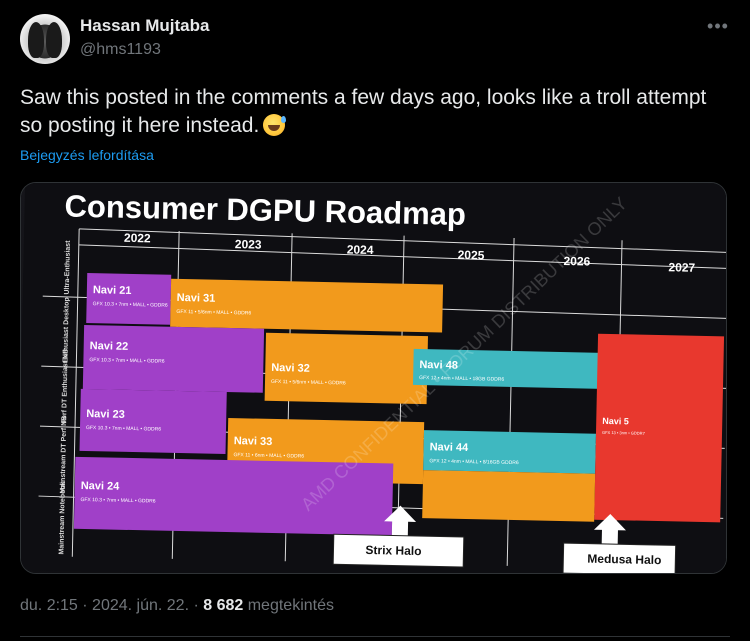  I want to click on block-name: Navi 23, so click(105, 414).